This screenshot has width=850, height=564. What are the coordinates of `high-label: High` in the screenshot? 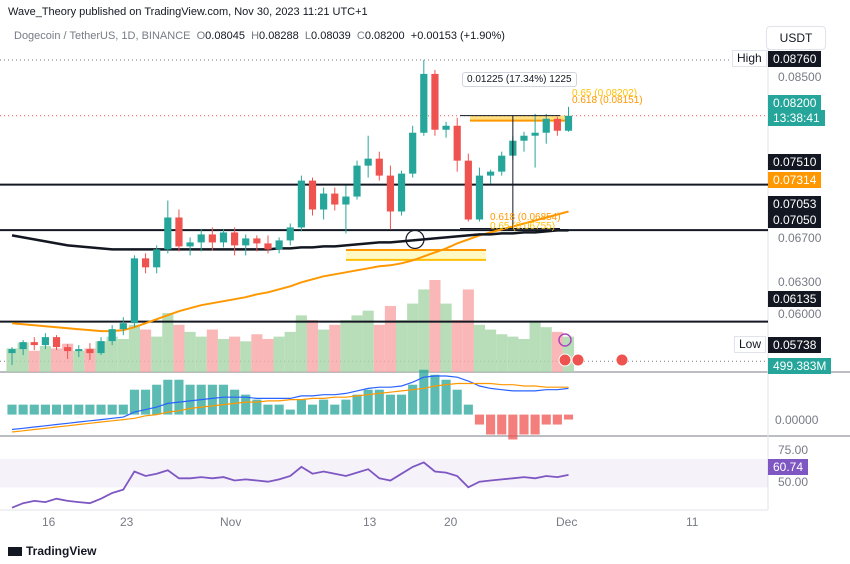 It's located at (749, 58).